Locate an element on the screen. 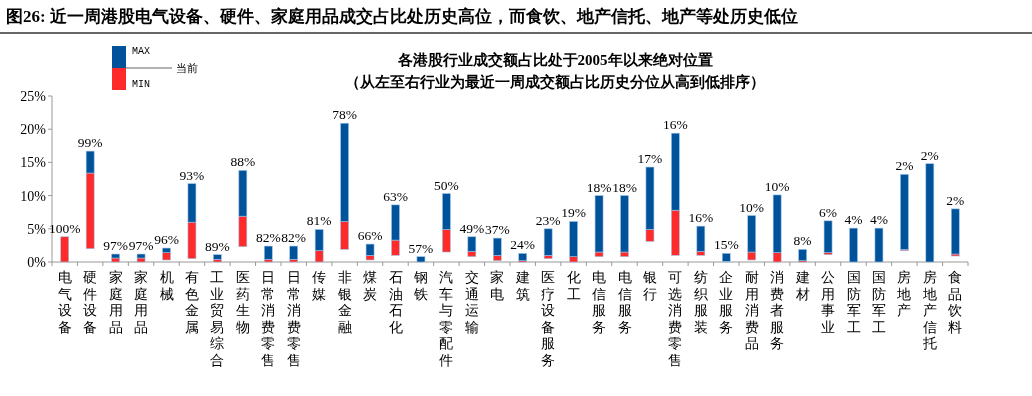  annotation: 19% is located at coordinates (573, 213).